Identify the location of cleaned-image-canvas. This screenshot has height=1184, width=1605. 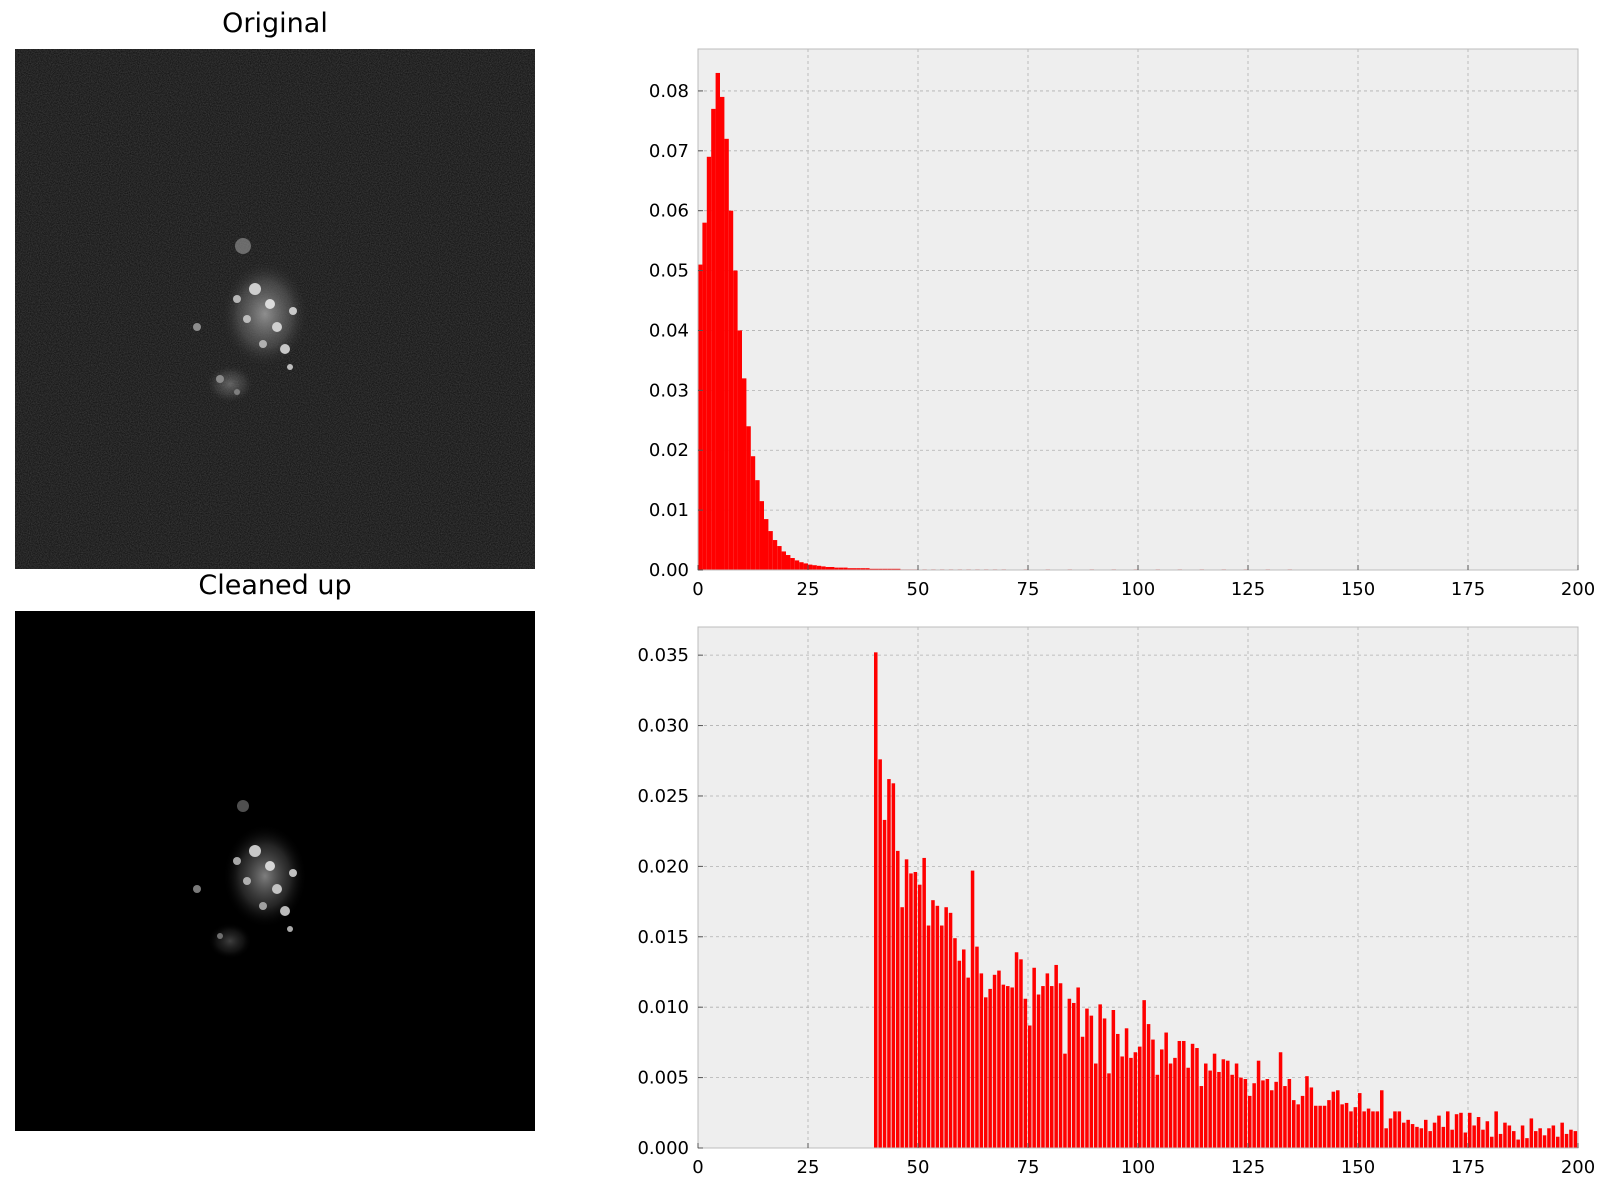
(275, 871).